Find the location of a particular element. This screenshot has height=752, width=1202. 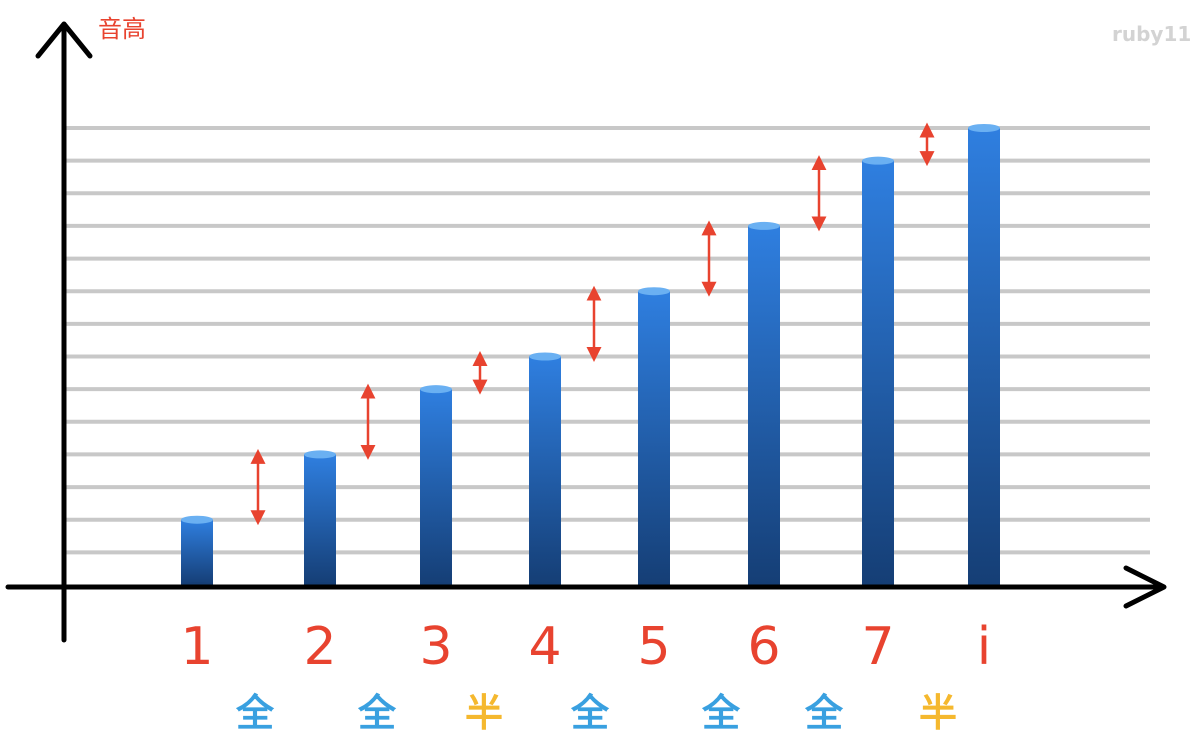

x-tick-label: 5 is located at coordinates (653, 647).